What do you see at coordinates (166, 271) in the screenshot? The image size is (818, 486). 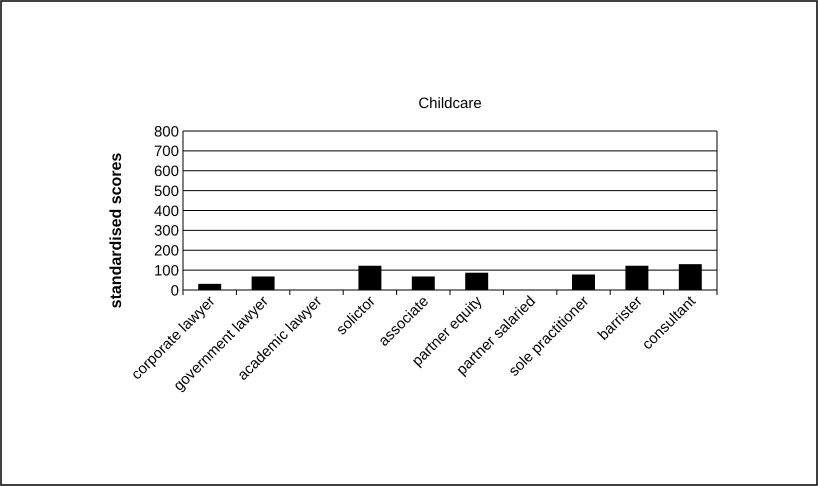 I see `y-tick-label: 100` at bounding box center [166, 271].